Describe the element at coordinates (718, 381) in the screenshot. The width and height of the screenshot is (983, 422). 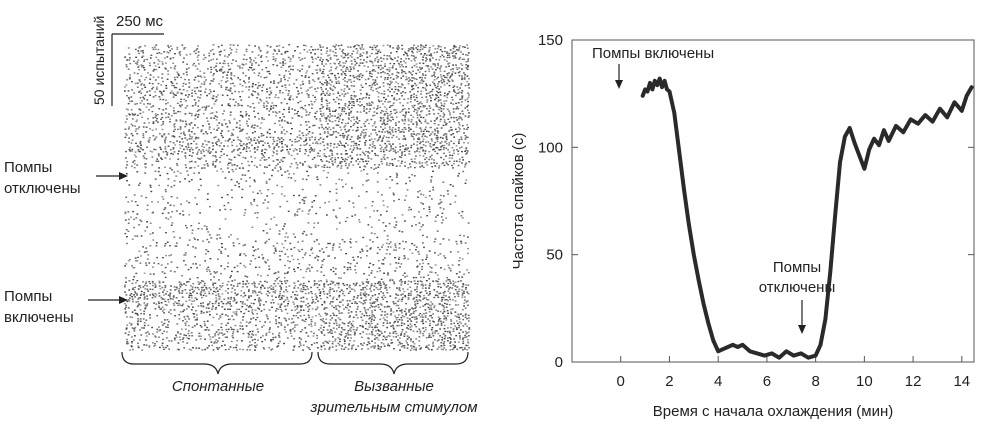
I see `x-tick-label: 4` at that location.